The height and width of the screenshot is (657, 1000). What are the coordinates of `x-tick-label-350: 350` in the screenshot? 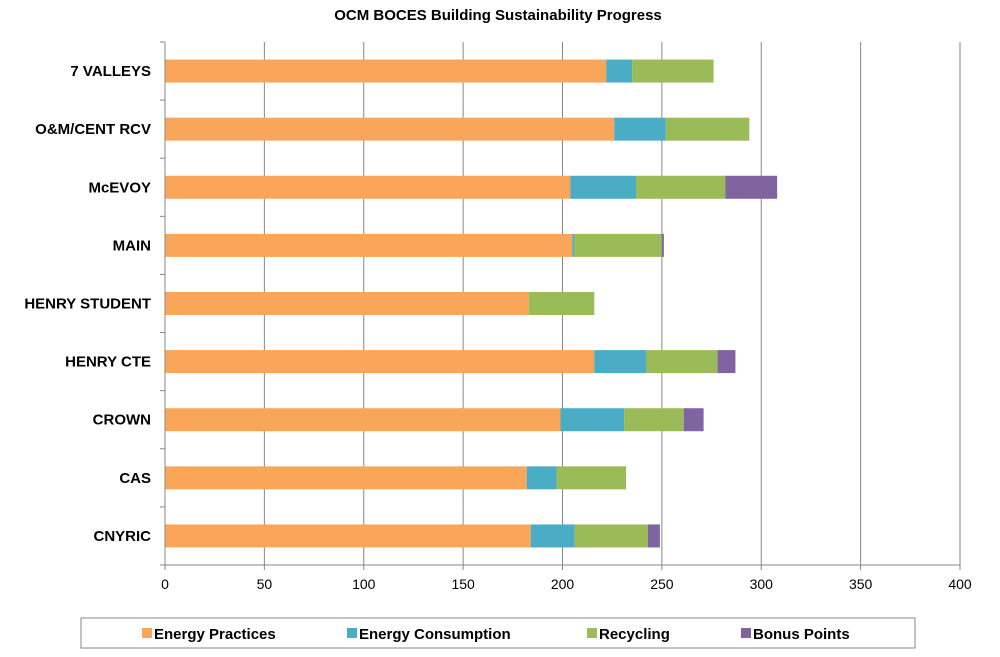 It's located at (861, 584).